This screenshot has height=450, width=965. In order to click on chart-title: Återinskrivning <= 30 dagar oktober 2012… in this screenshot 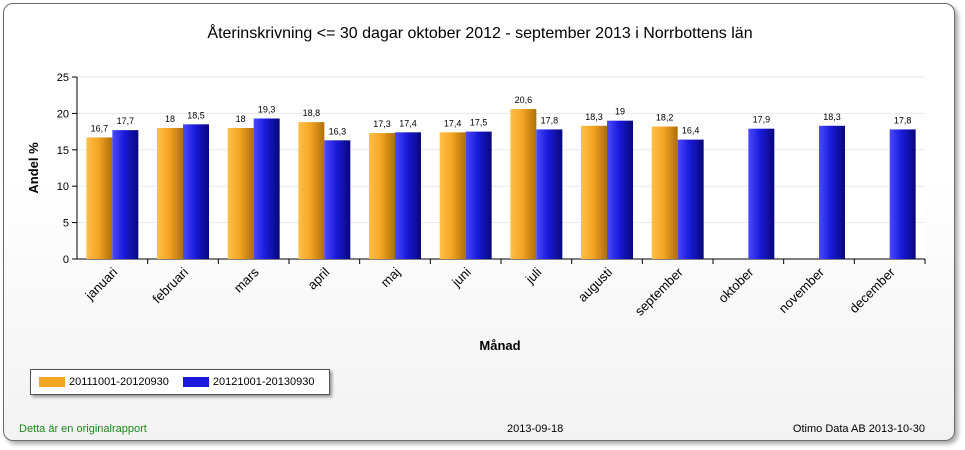, I will do `click(479, 32)`.